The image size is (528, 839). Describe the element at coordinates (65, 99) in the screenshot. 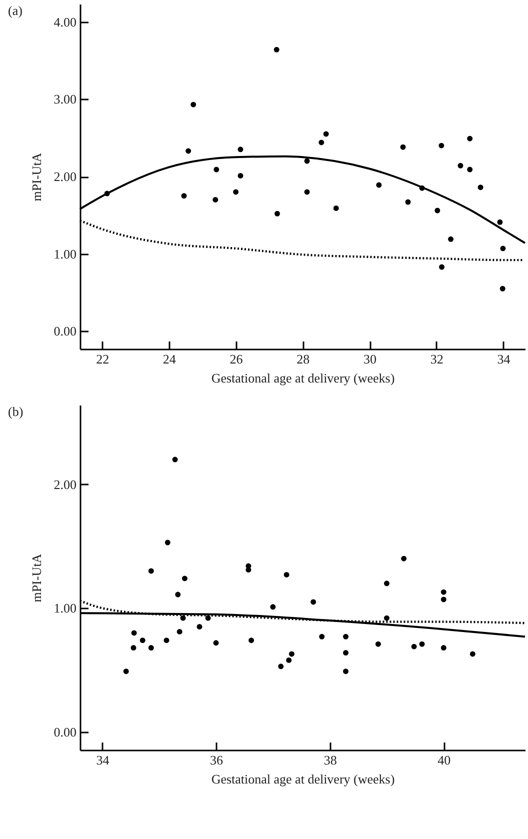

I see `y-tick-label: 3.00` at that location.